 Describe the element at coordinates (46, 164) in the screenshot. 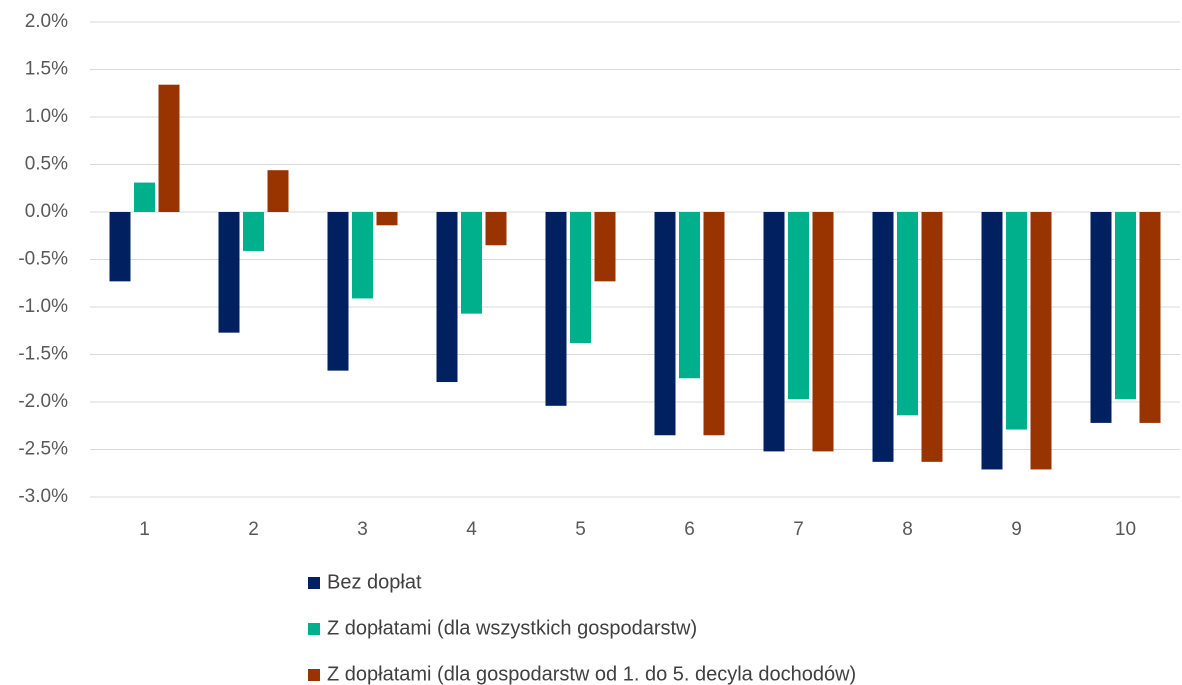

I see `y-tick-label: 0.5%` at that location.